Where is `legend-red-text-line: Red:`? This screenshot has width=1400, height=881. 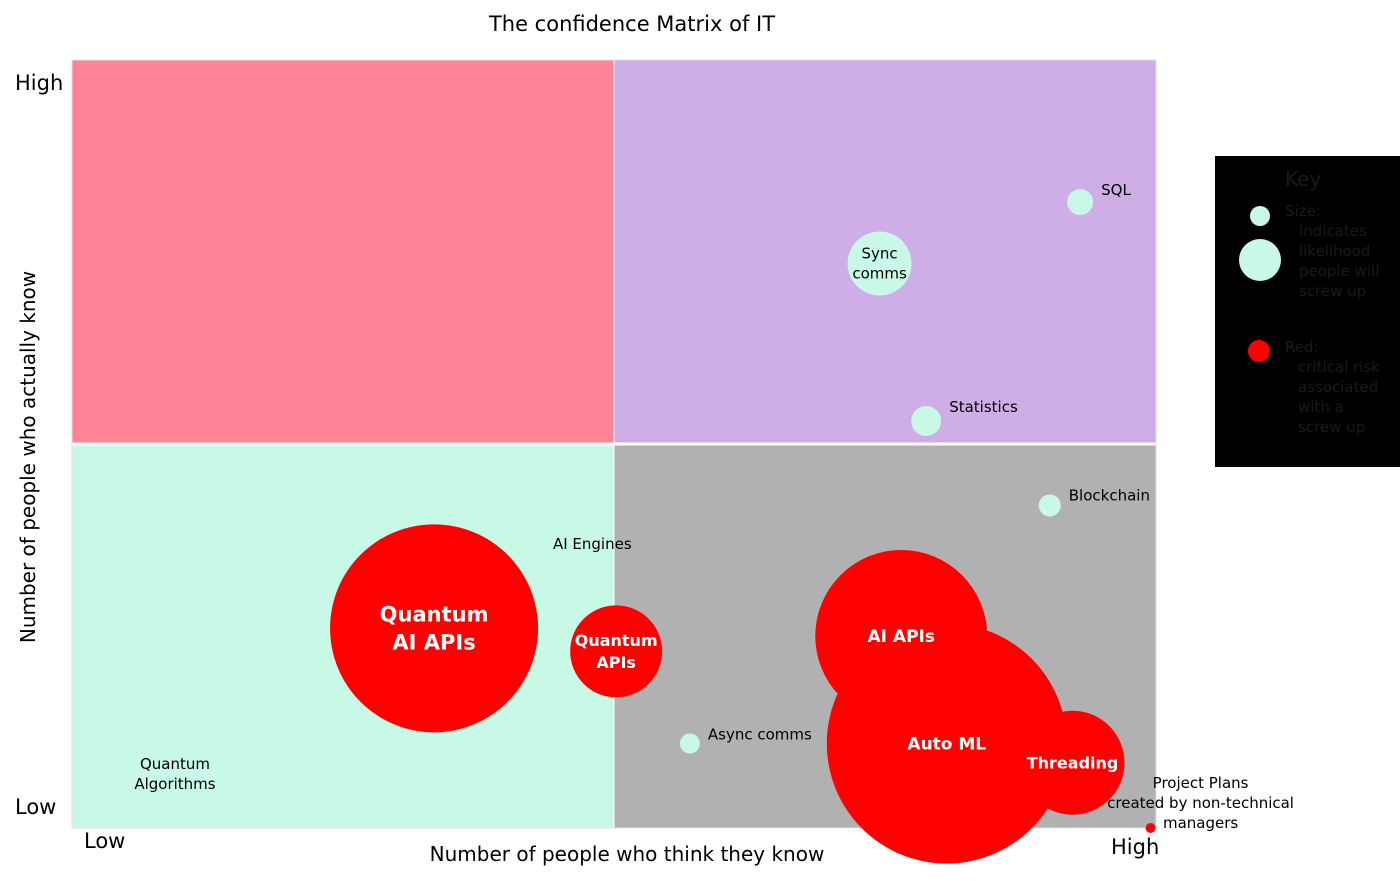
legend-red-text-line: Red: is located at coordinates (1302, 347).